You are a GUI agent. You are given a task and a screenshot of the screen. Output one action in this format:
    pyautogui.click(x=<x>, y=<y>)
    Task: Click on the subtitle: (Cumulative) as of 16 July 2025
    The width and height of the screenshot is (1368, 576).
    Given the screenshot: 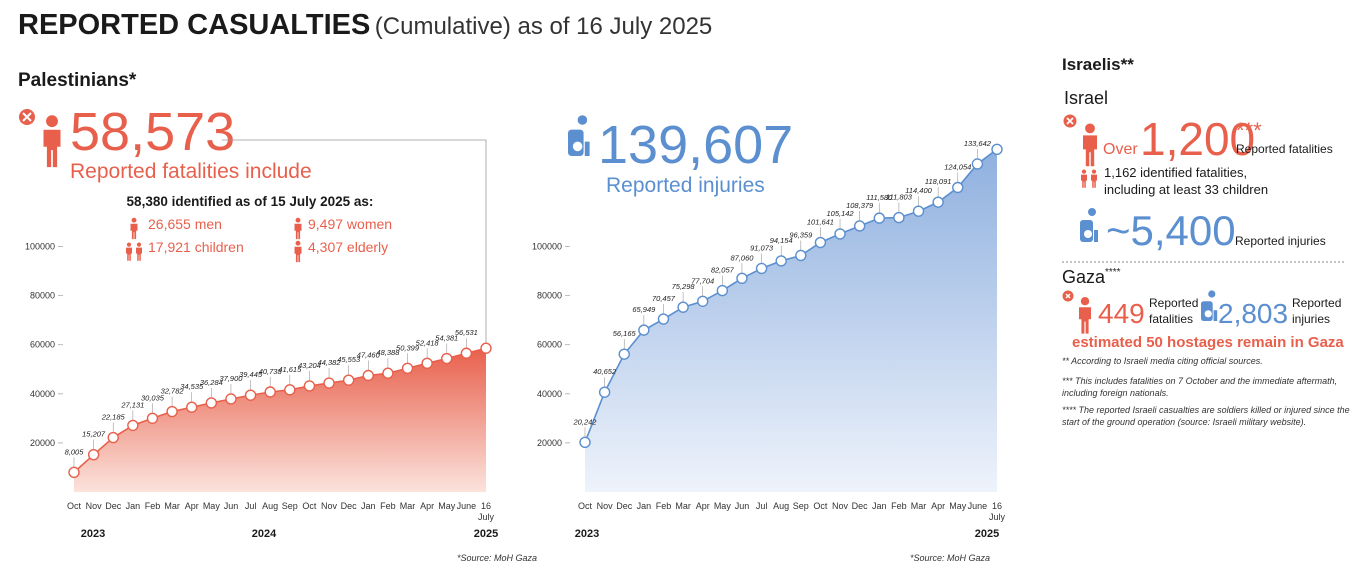 What is the action you would take?
    pyautogui.click(x=544, y=26)
    